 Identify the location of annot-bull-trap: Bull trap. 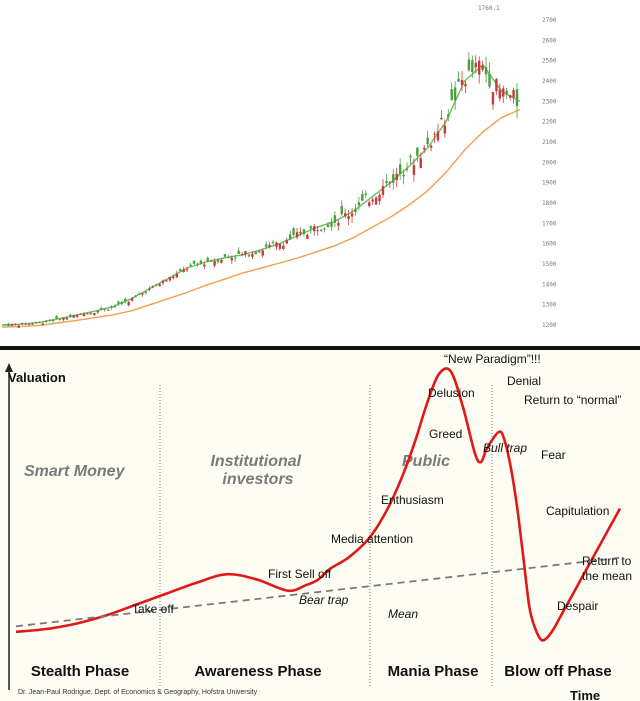
(505, 448).